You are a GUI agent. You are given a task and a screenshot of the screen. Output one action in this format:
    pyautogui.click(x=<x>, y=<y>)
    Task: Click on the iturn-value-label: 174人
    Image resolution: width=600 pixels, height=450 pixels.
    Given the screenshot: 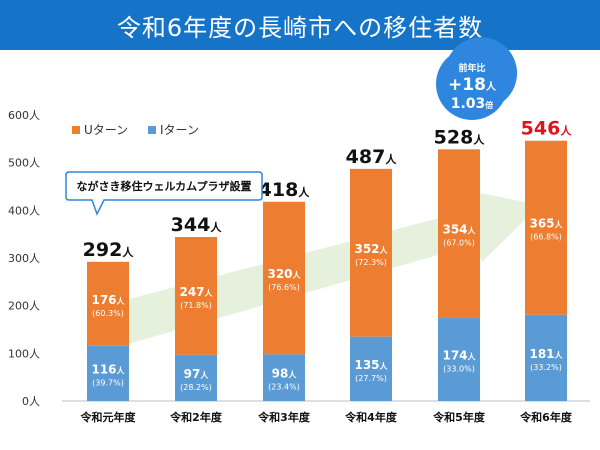 What is the action you would take?
    pyautogui.click(x=459, y=356)
    